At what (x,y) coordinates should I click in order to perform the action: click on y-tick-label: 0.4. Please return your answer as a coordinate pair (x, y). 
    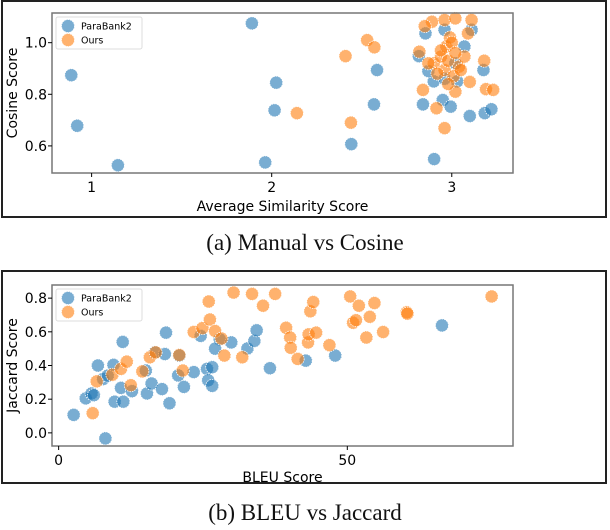
    Looking at the image, I should click on (36, 367).